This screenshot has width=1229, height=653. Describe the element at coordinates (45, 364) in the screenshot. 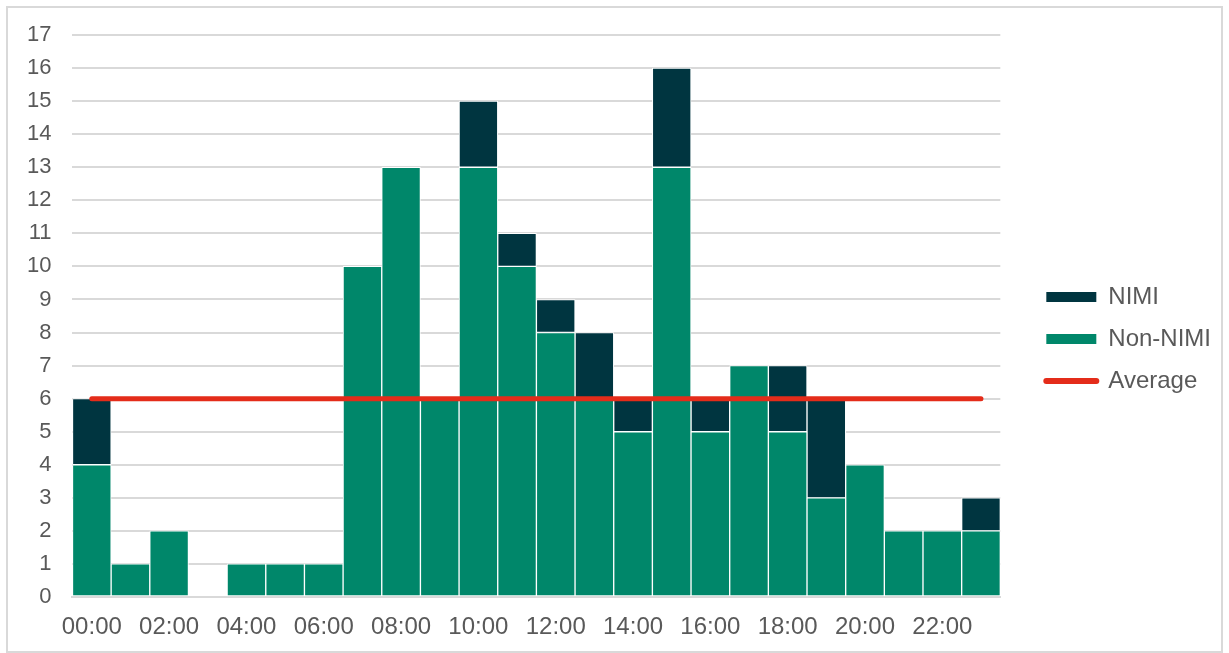

I see `y-tick-label: 7` at that location.